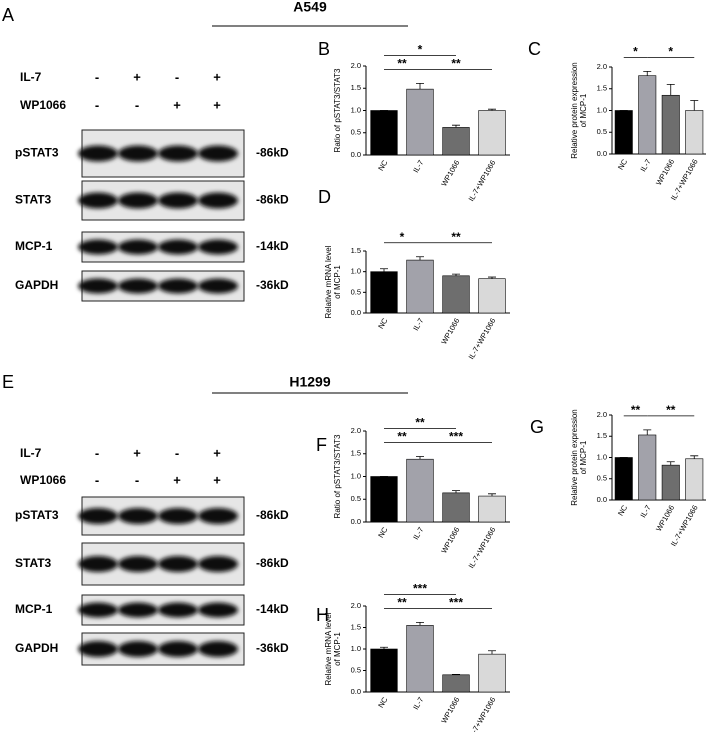 Image resolution: width=724 pixels, height=732 pixels. Describe the element at coordinates (337, 110) in the screenshot. I see `y-axis-label: Ratio of pSTAT3/STAT3` at that location.